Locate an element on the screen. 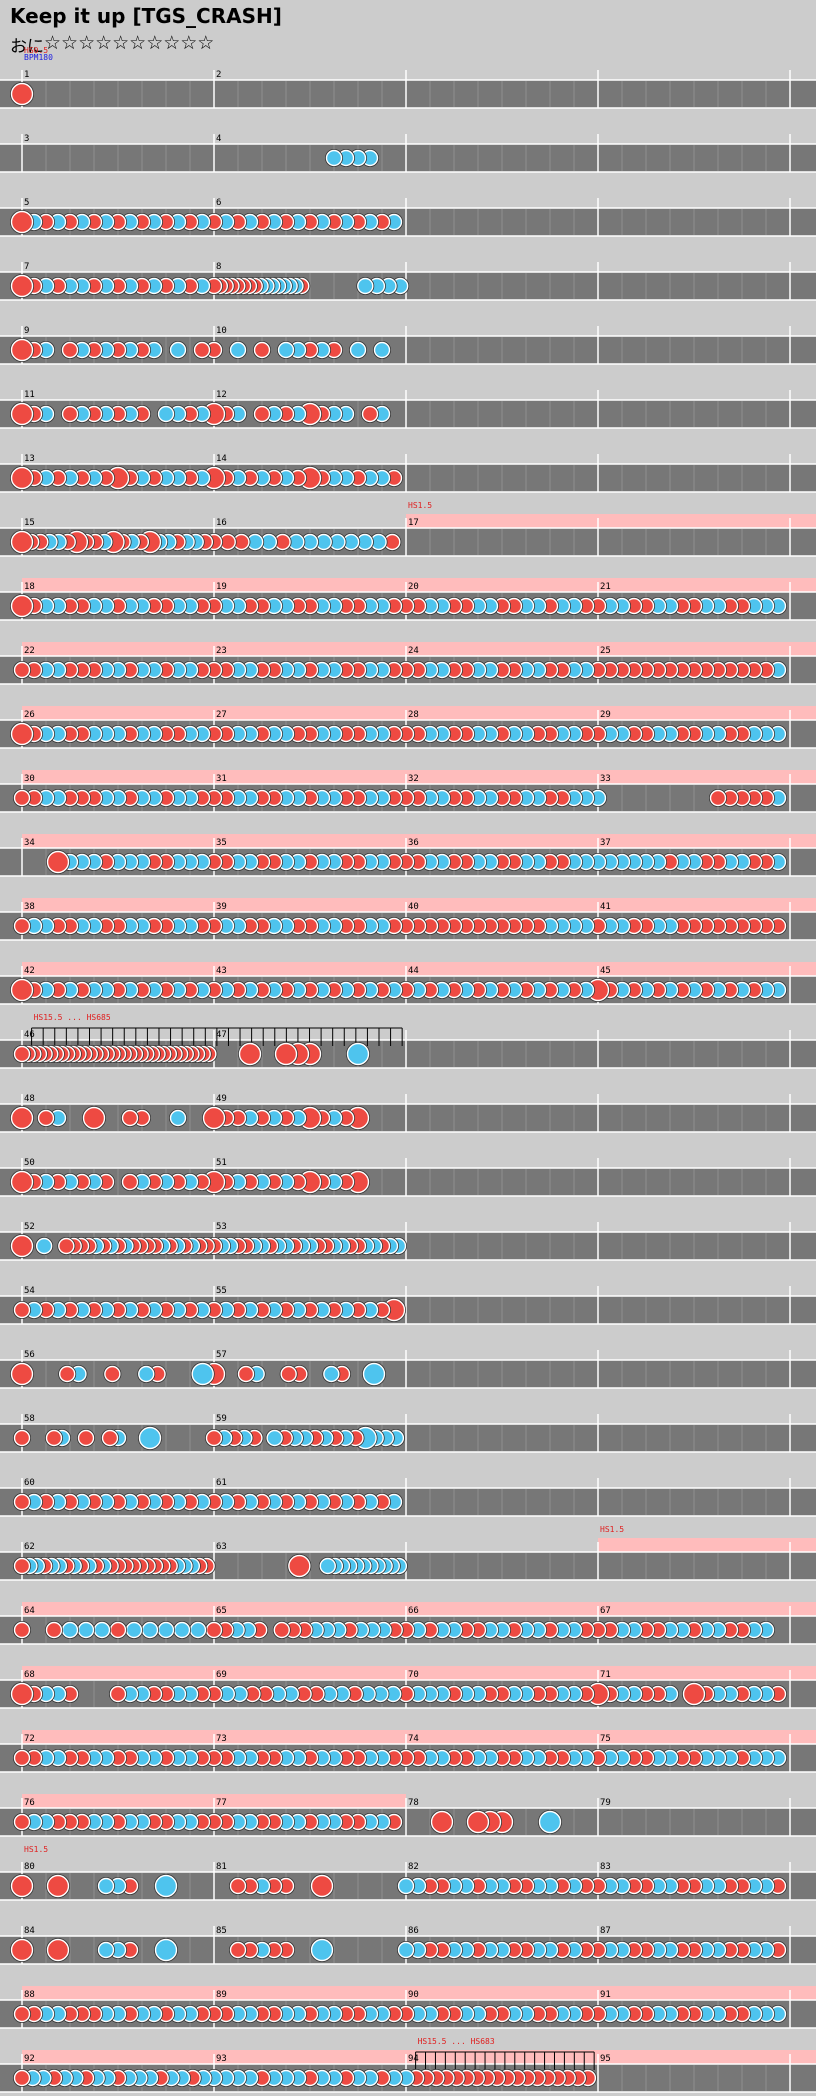 The width and height of the screenshot is (816, 2096). measure-number: 63 is located at coordinates (221, 1547).